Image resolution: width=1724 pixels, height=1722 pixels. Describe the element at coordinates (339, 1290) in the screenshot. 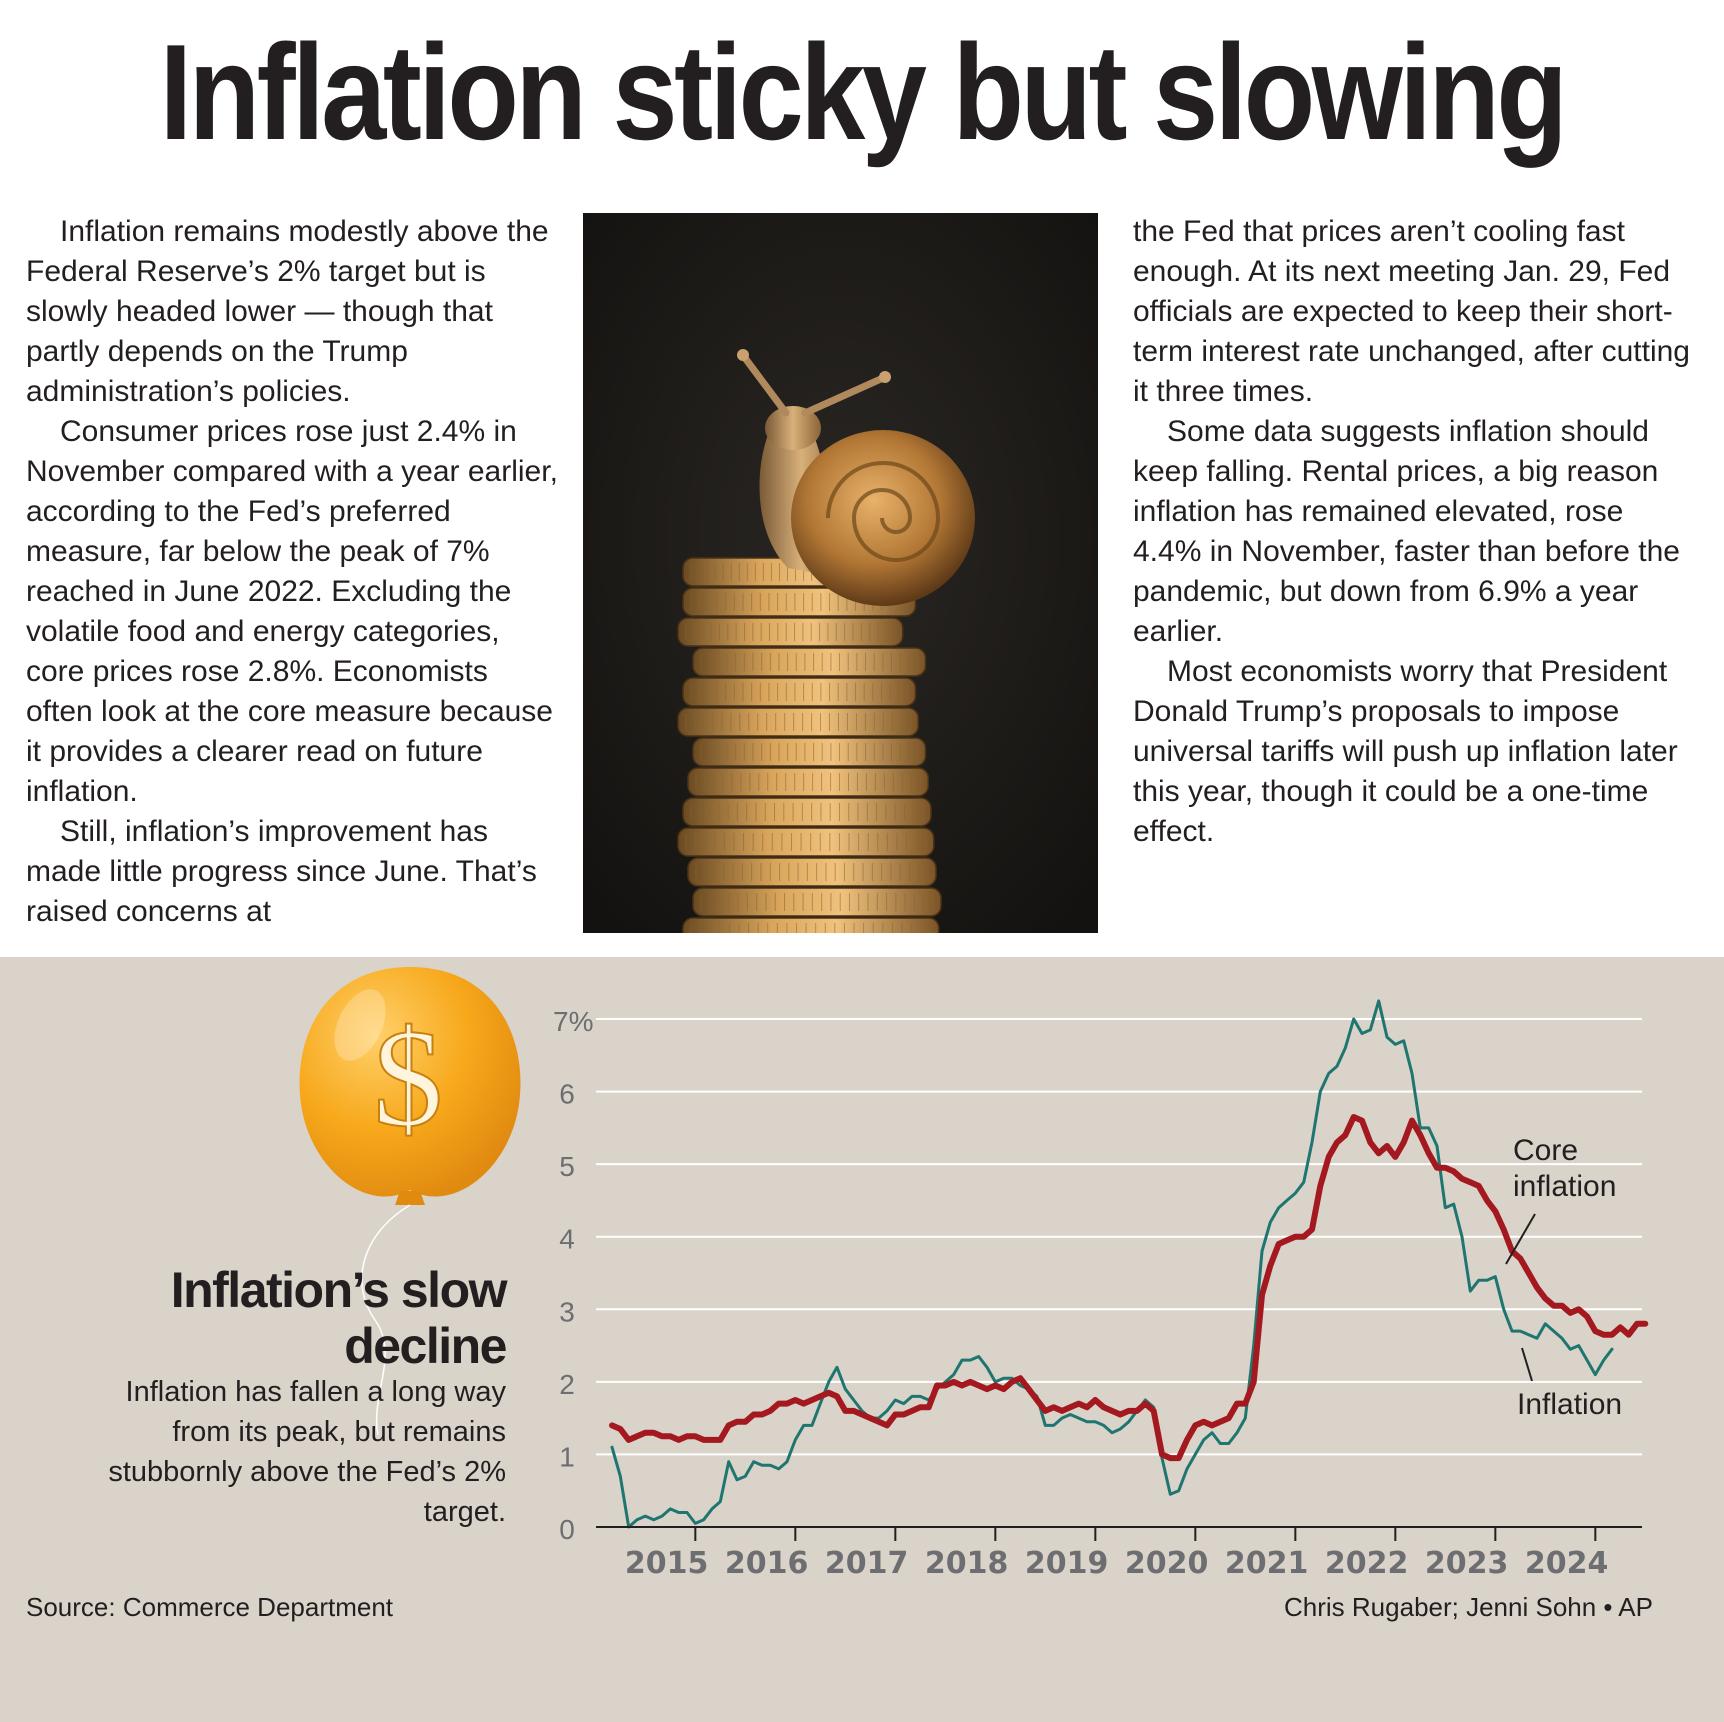

I see `graphic-title-line-1: Inflation’s slow` at that location.